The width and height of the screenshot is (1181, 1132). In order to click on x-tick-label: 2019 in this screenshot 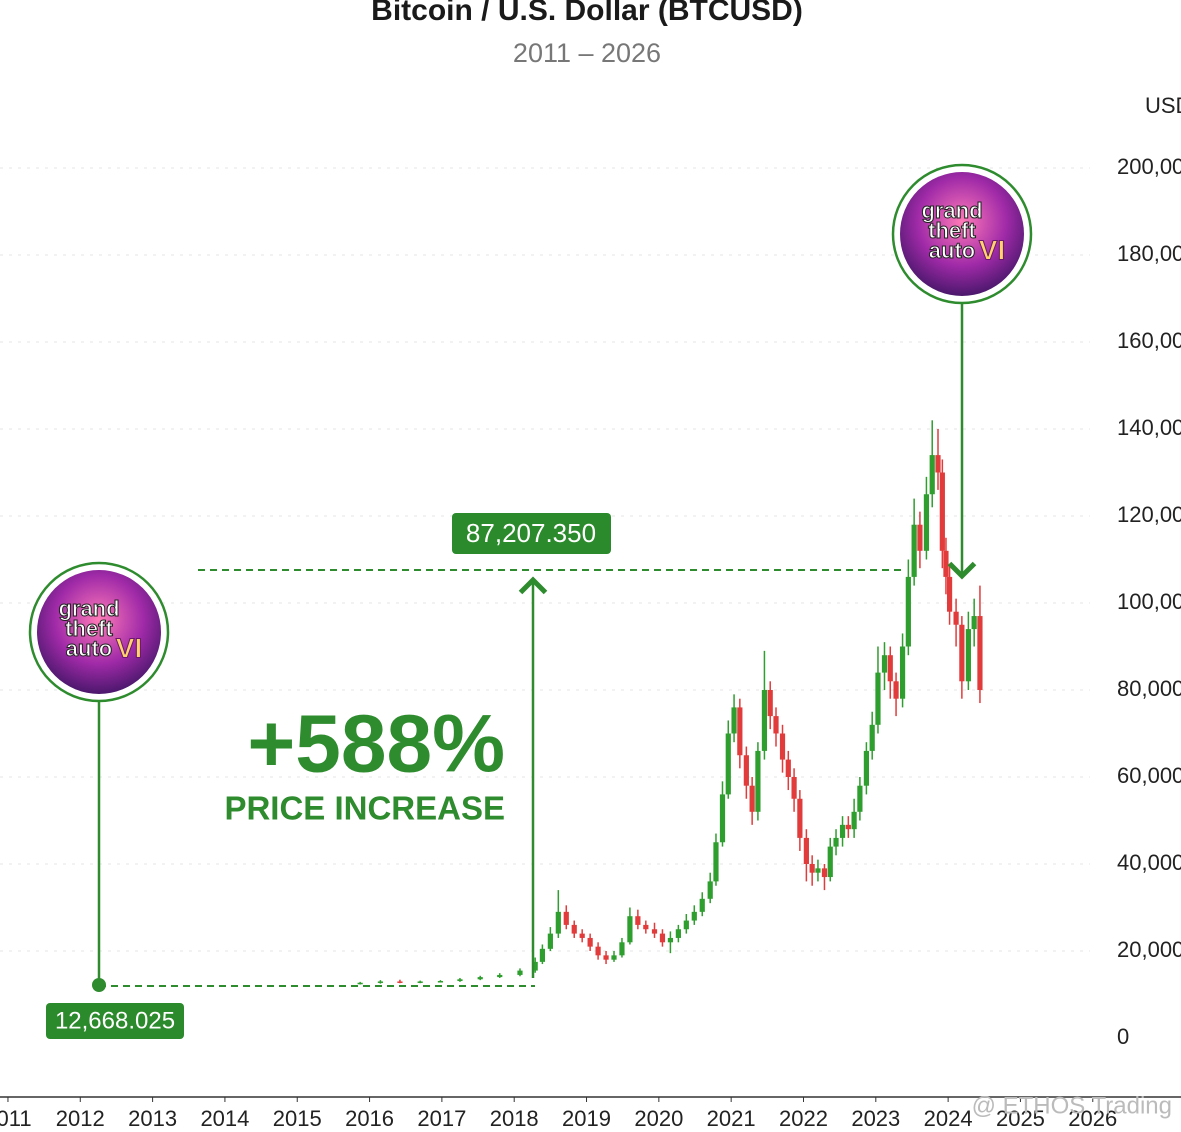, I will do `click(586, 1118)`.